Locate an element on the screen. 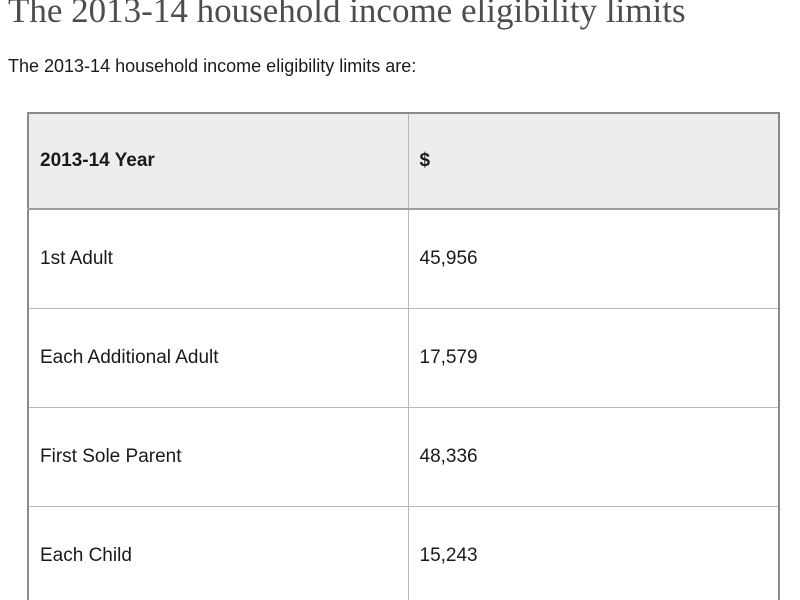 Image resolution: width=800 pixels, height=600 pixels. row-value: 48,336 is located at coordinates (593, 457).